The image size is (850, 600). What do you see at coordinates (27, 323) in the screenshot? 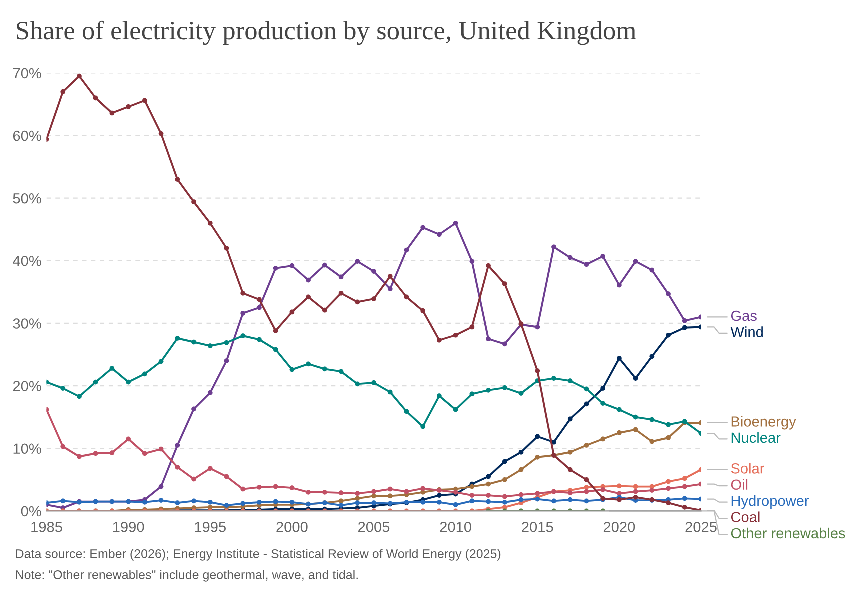
I see `y-tick-label: 30%` at bounding box center [27, 323].